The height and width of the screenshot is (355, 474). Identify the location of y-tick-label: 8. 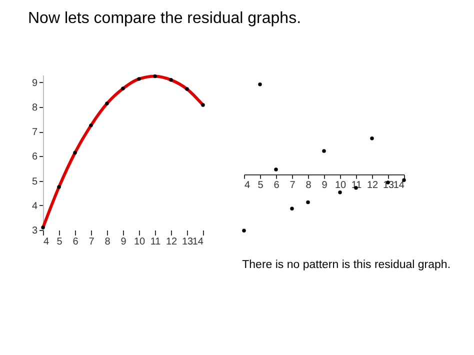
(35, 108).